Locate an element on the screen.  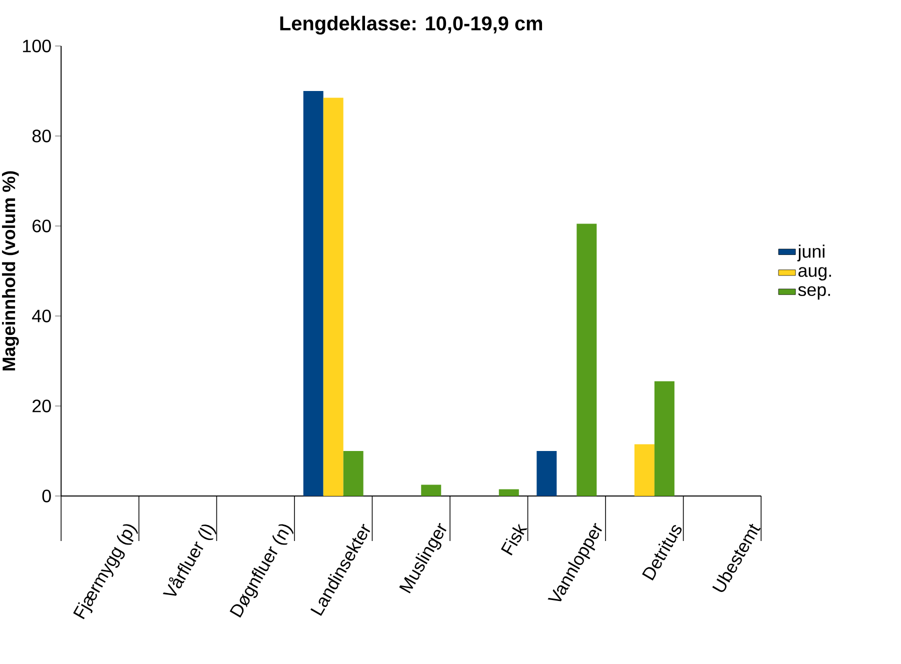
y-tick-label: 60 is located at coordinates (41, 226).